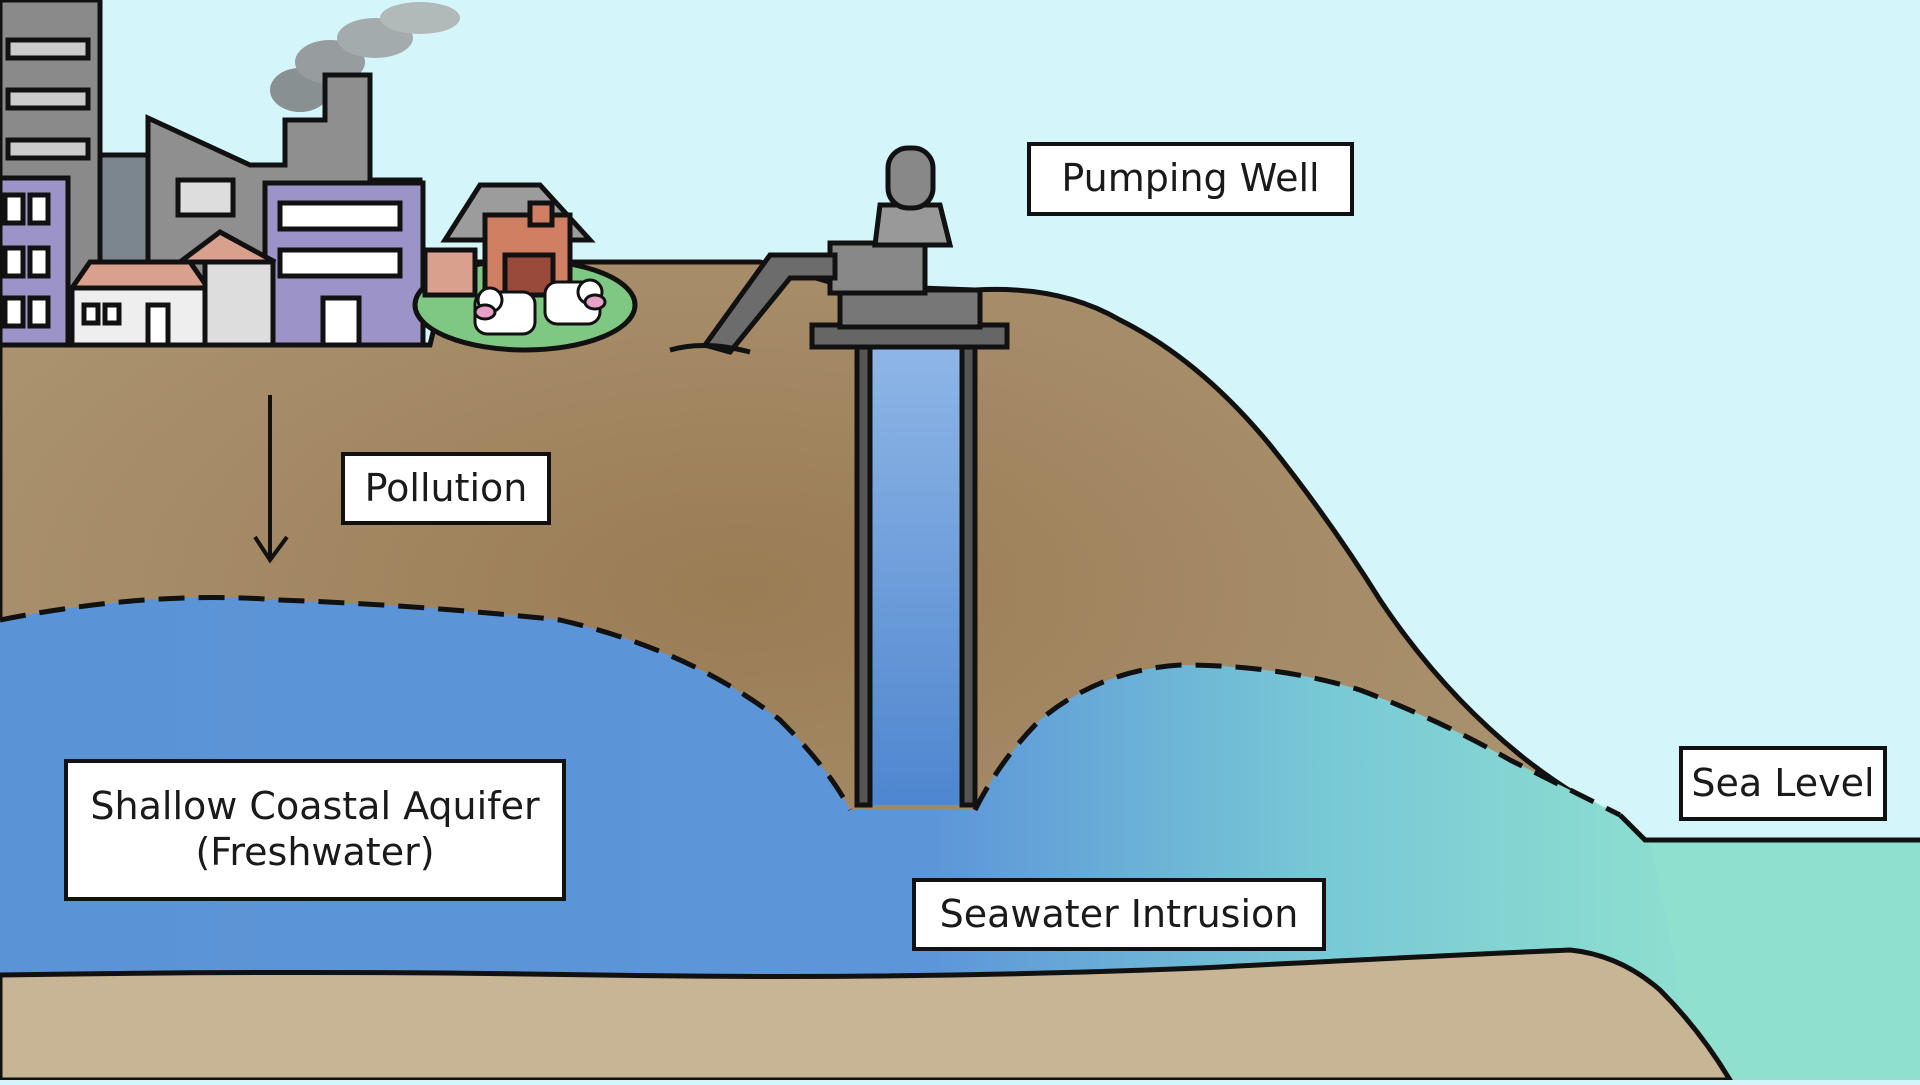 Image resolution: width=1920 pixels, height=1085 pixels. I want to click on pollution-text: Pollution, so click(446, 487).